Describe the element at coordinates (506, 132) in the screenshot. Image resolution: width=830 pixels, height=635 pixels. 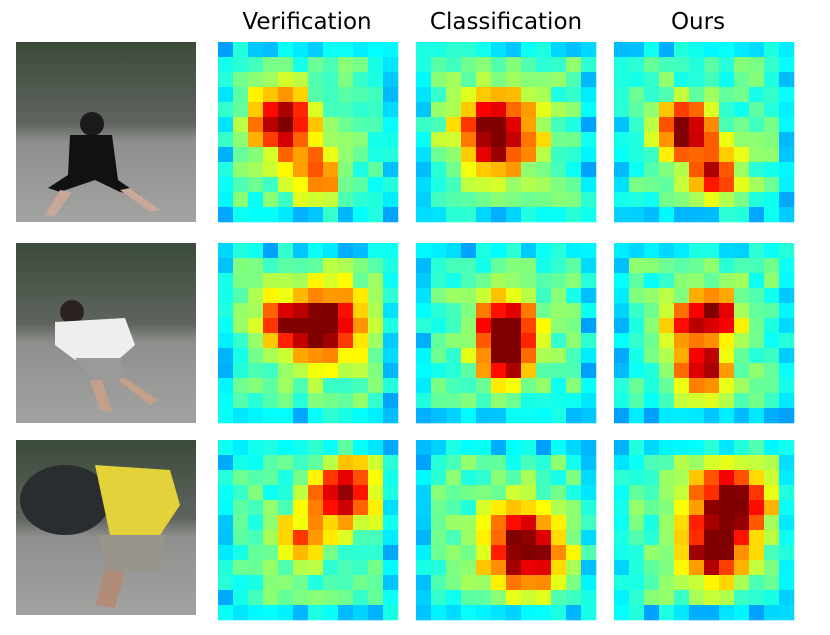
I see `heatmap` at that location.